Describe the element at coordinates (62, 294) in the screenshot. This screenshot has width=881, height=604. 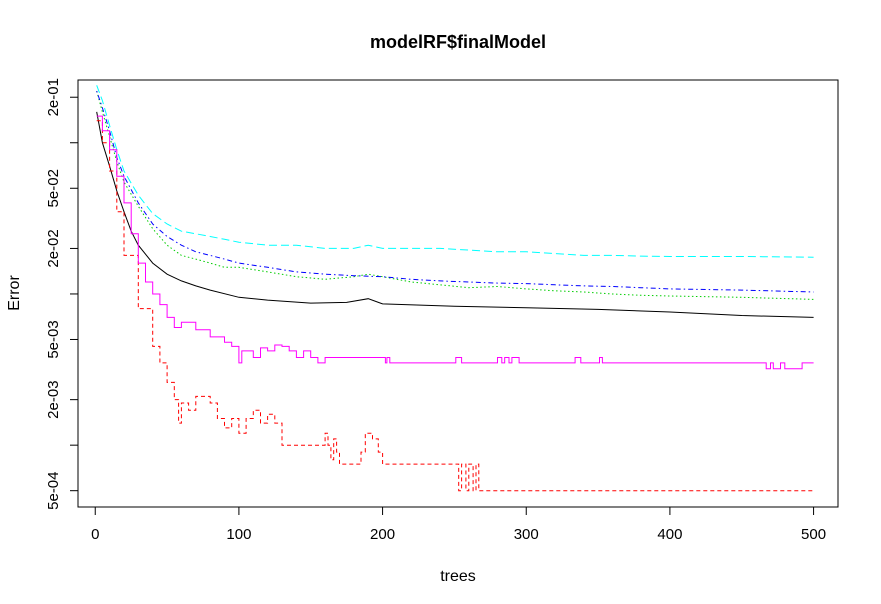
I see `y-axis: 2e-01 5e-02 2e-02 5e-03 2e-03 5e-04` at that location.